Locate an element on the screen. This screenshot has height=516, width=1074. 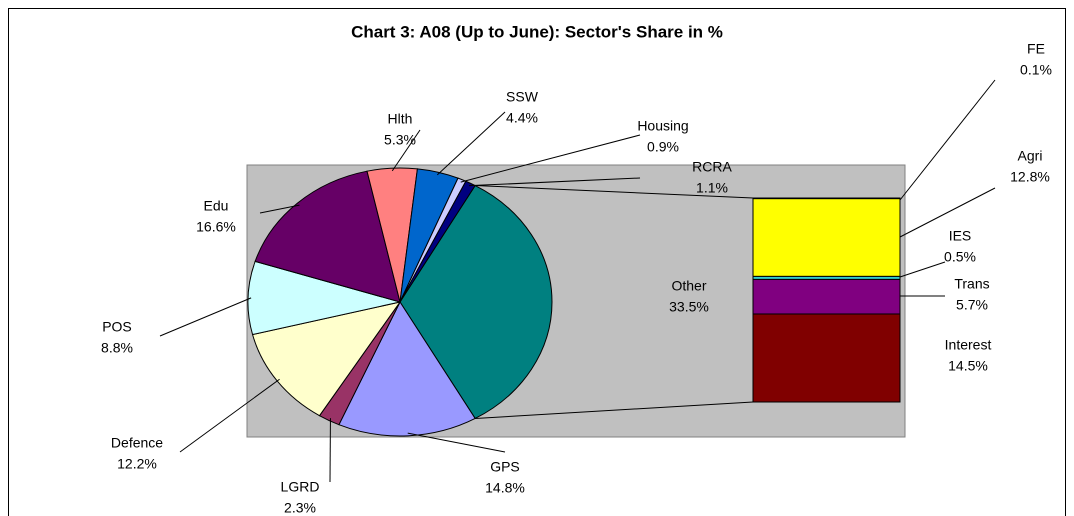
slice-label: Housing is located at coordinates (662, 126).